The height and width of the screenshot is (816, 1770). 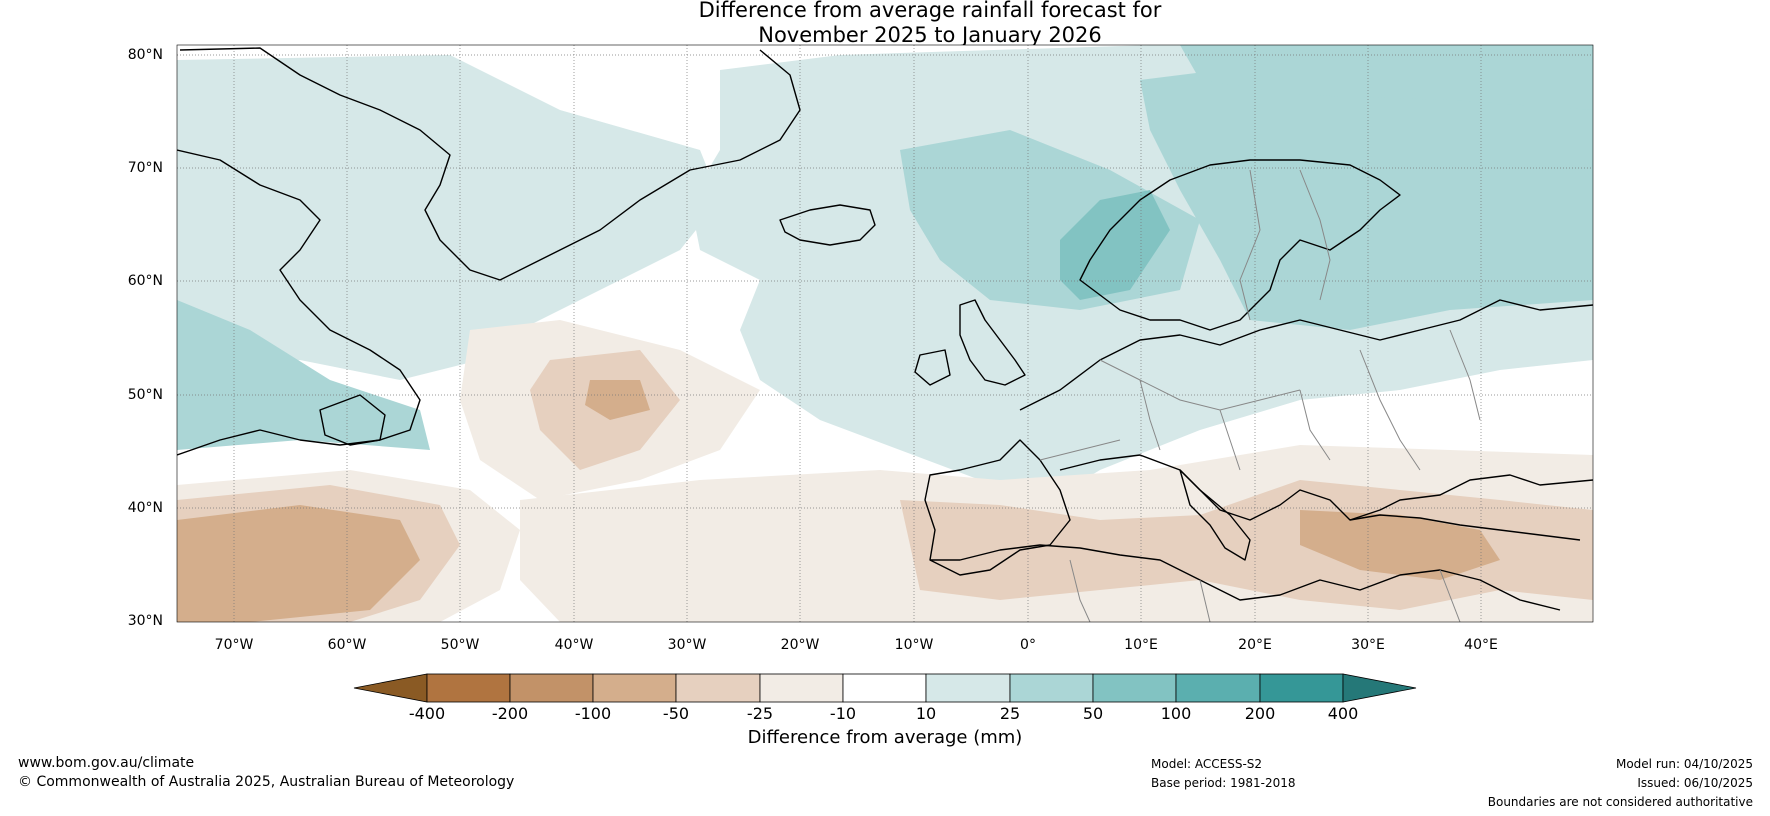 I want to click on dry-region-mediterranean, so click(x=1246, y=545).